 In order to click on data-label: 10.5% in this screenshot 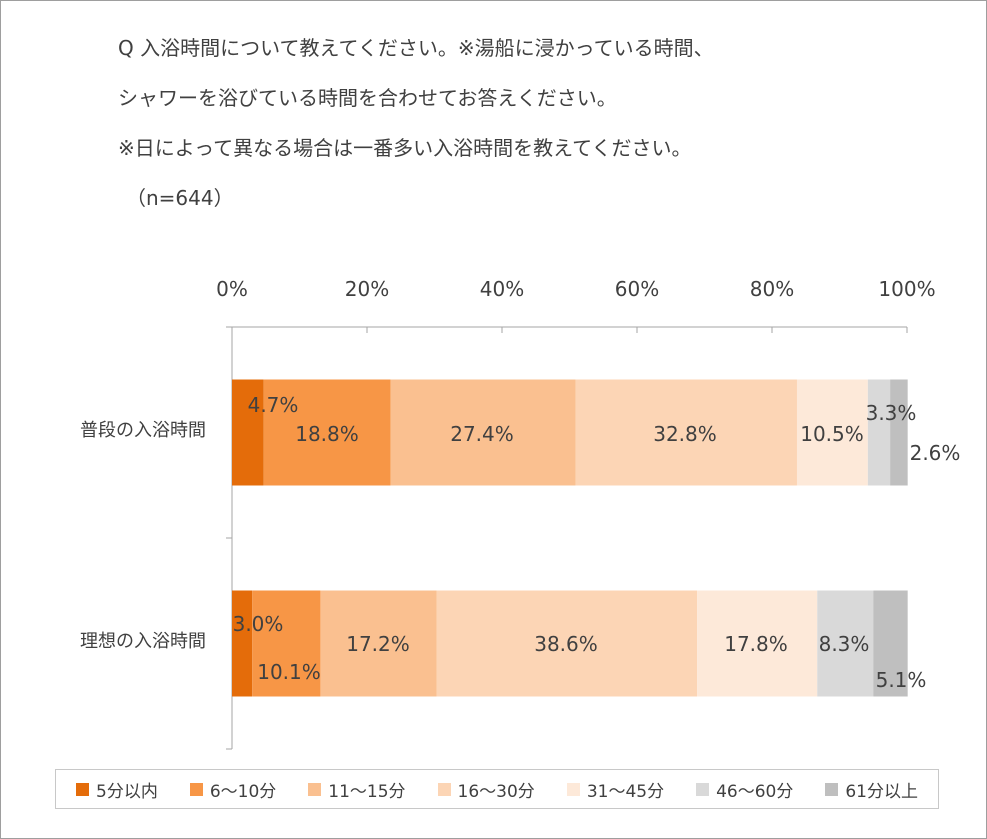, I will do `click(832, 434)`.